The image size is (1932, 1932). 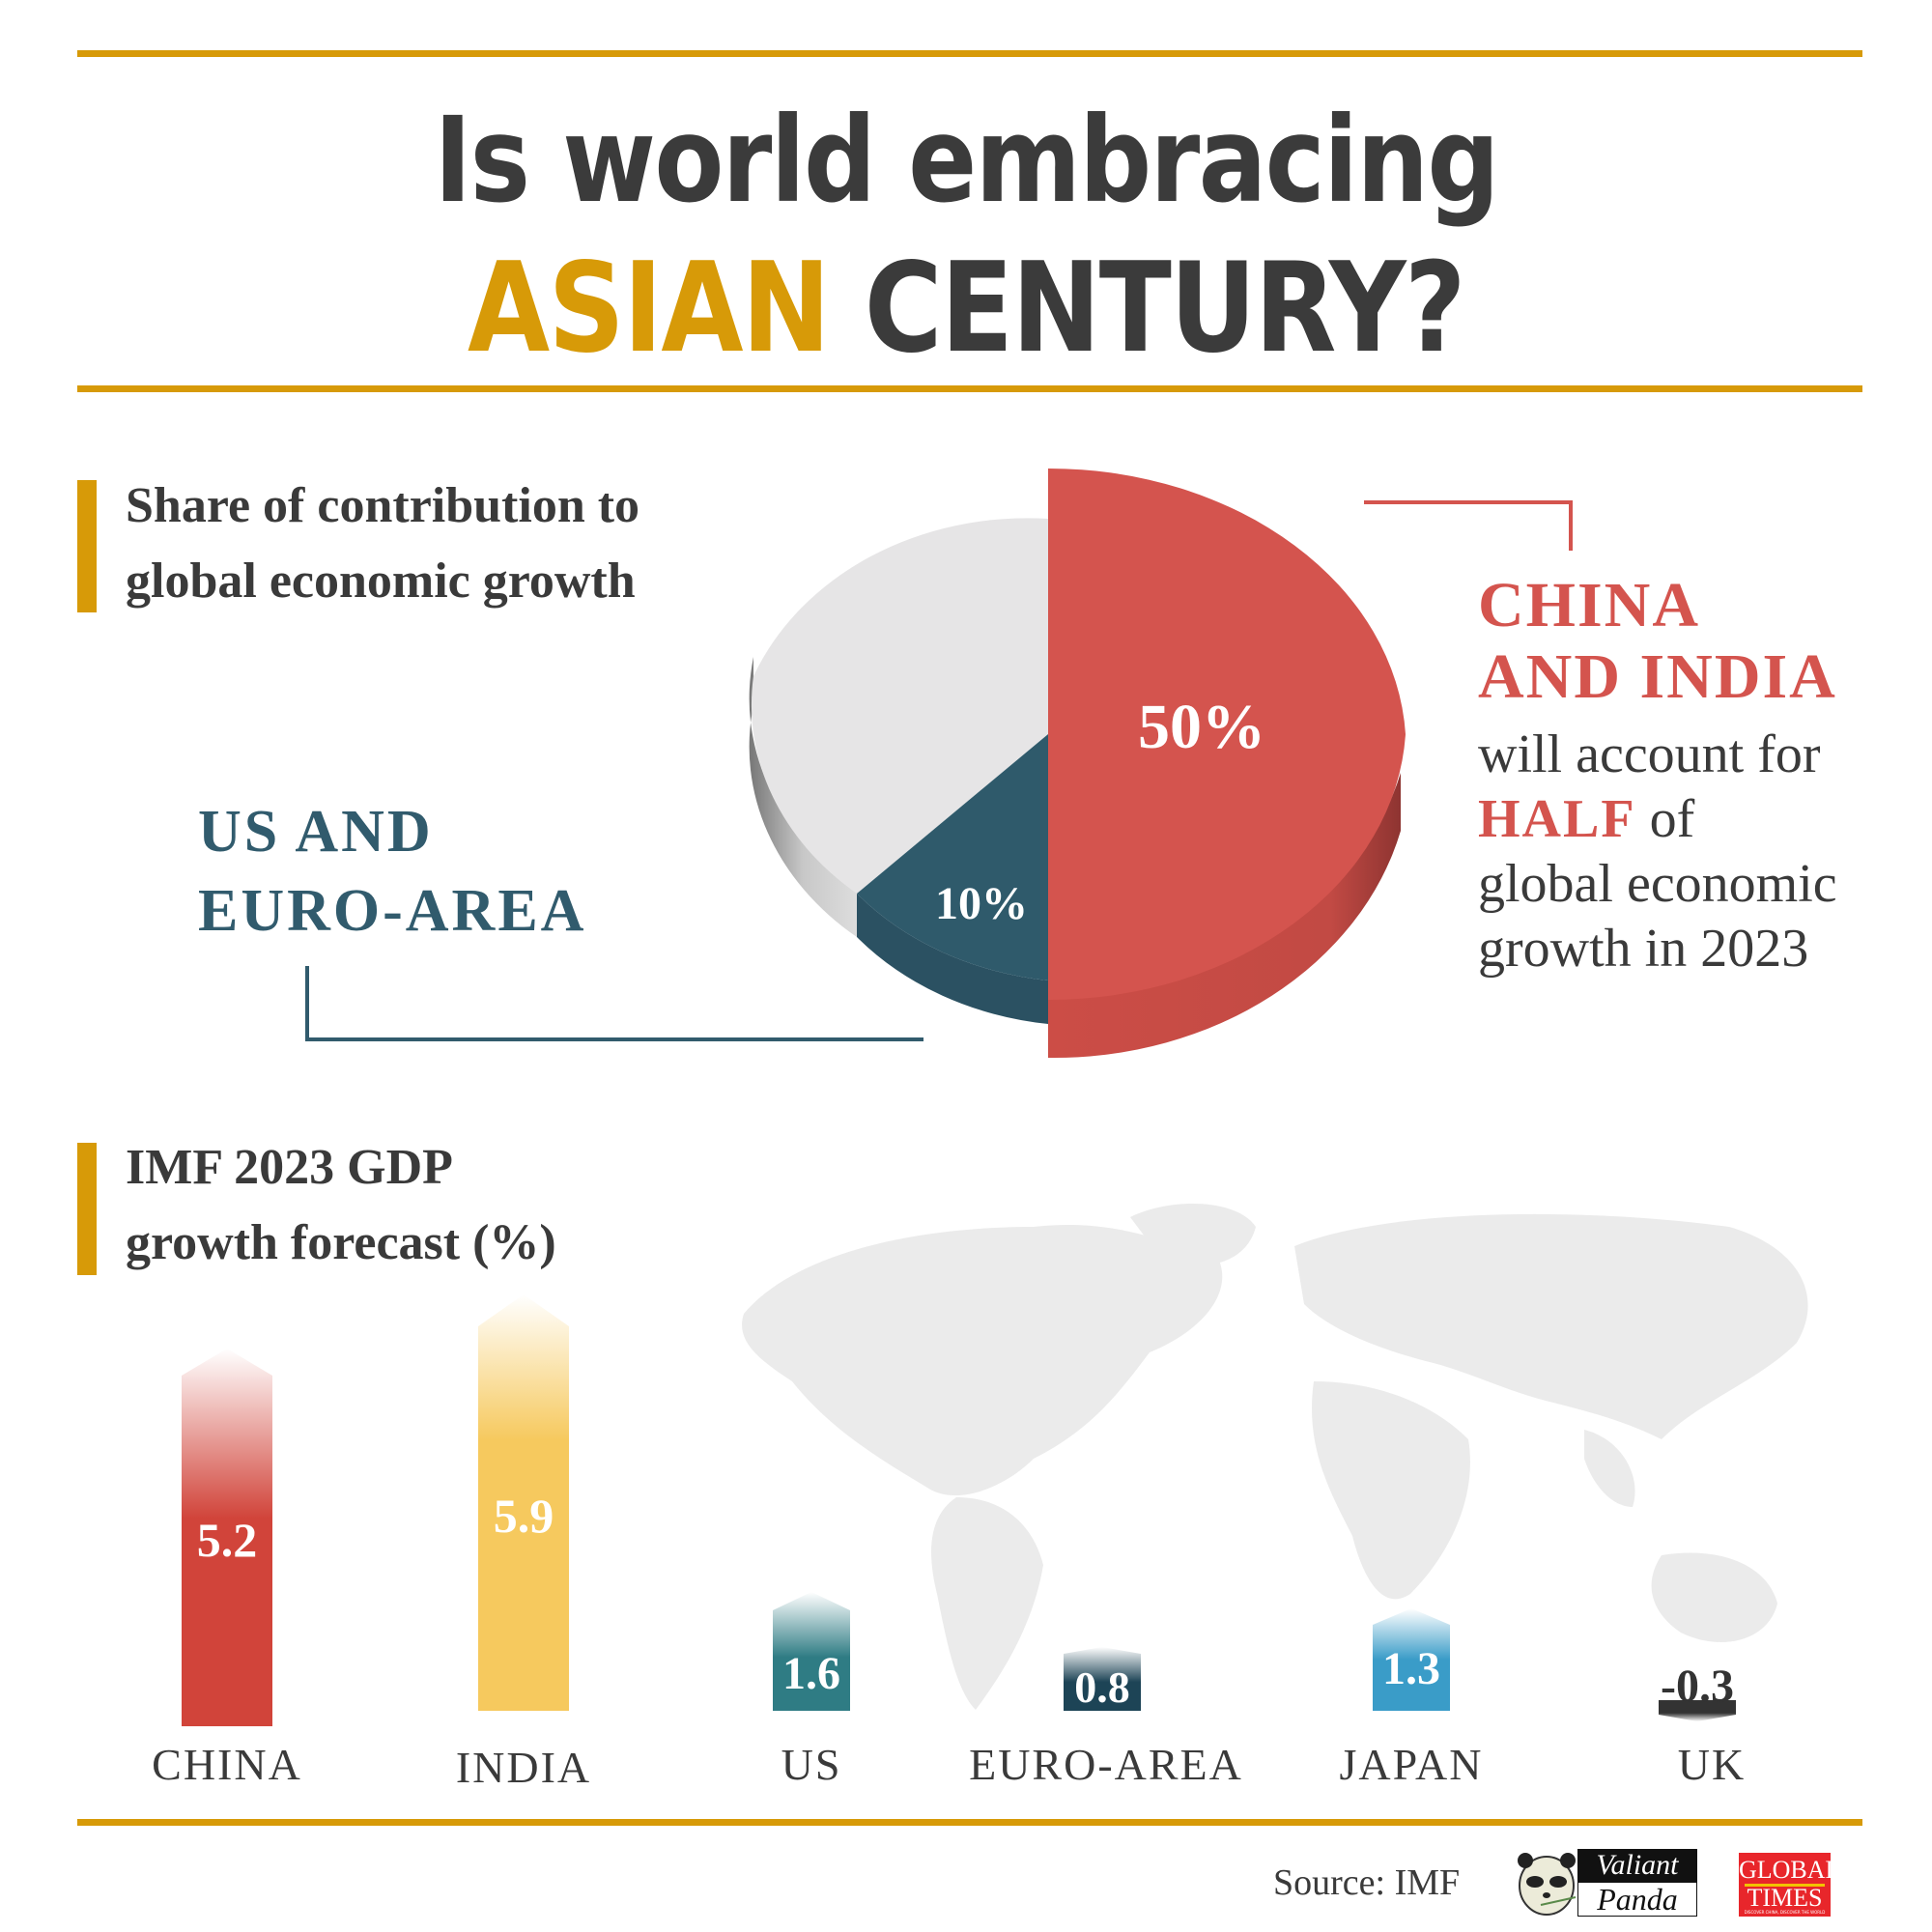 I want to click on valiant-panda-logo: Valiant Panda, so click(x=1608, y=1881).